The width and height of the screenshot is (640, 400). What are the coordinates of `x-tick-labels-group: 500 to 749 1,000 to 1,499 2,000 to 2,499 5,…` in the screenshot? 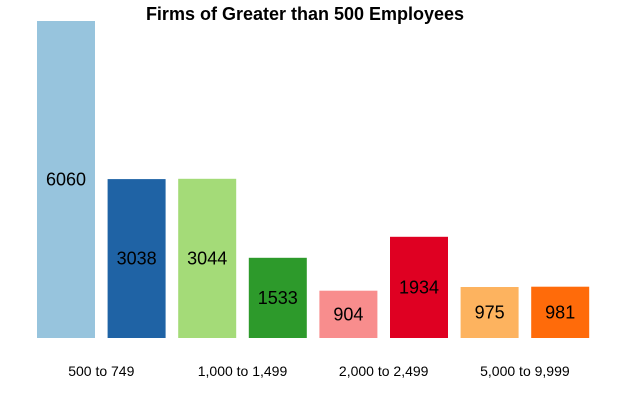 It's located at (319, 371).